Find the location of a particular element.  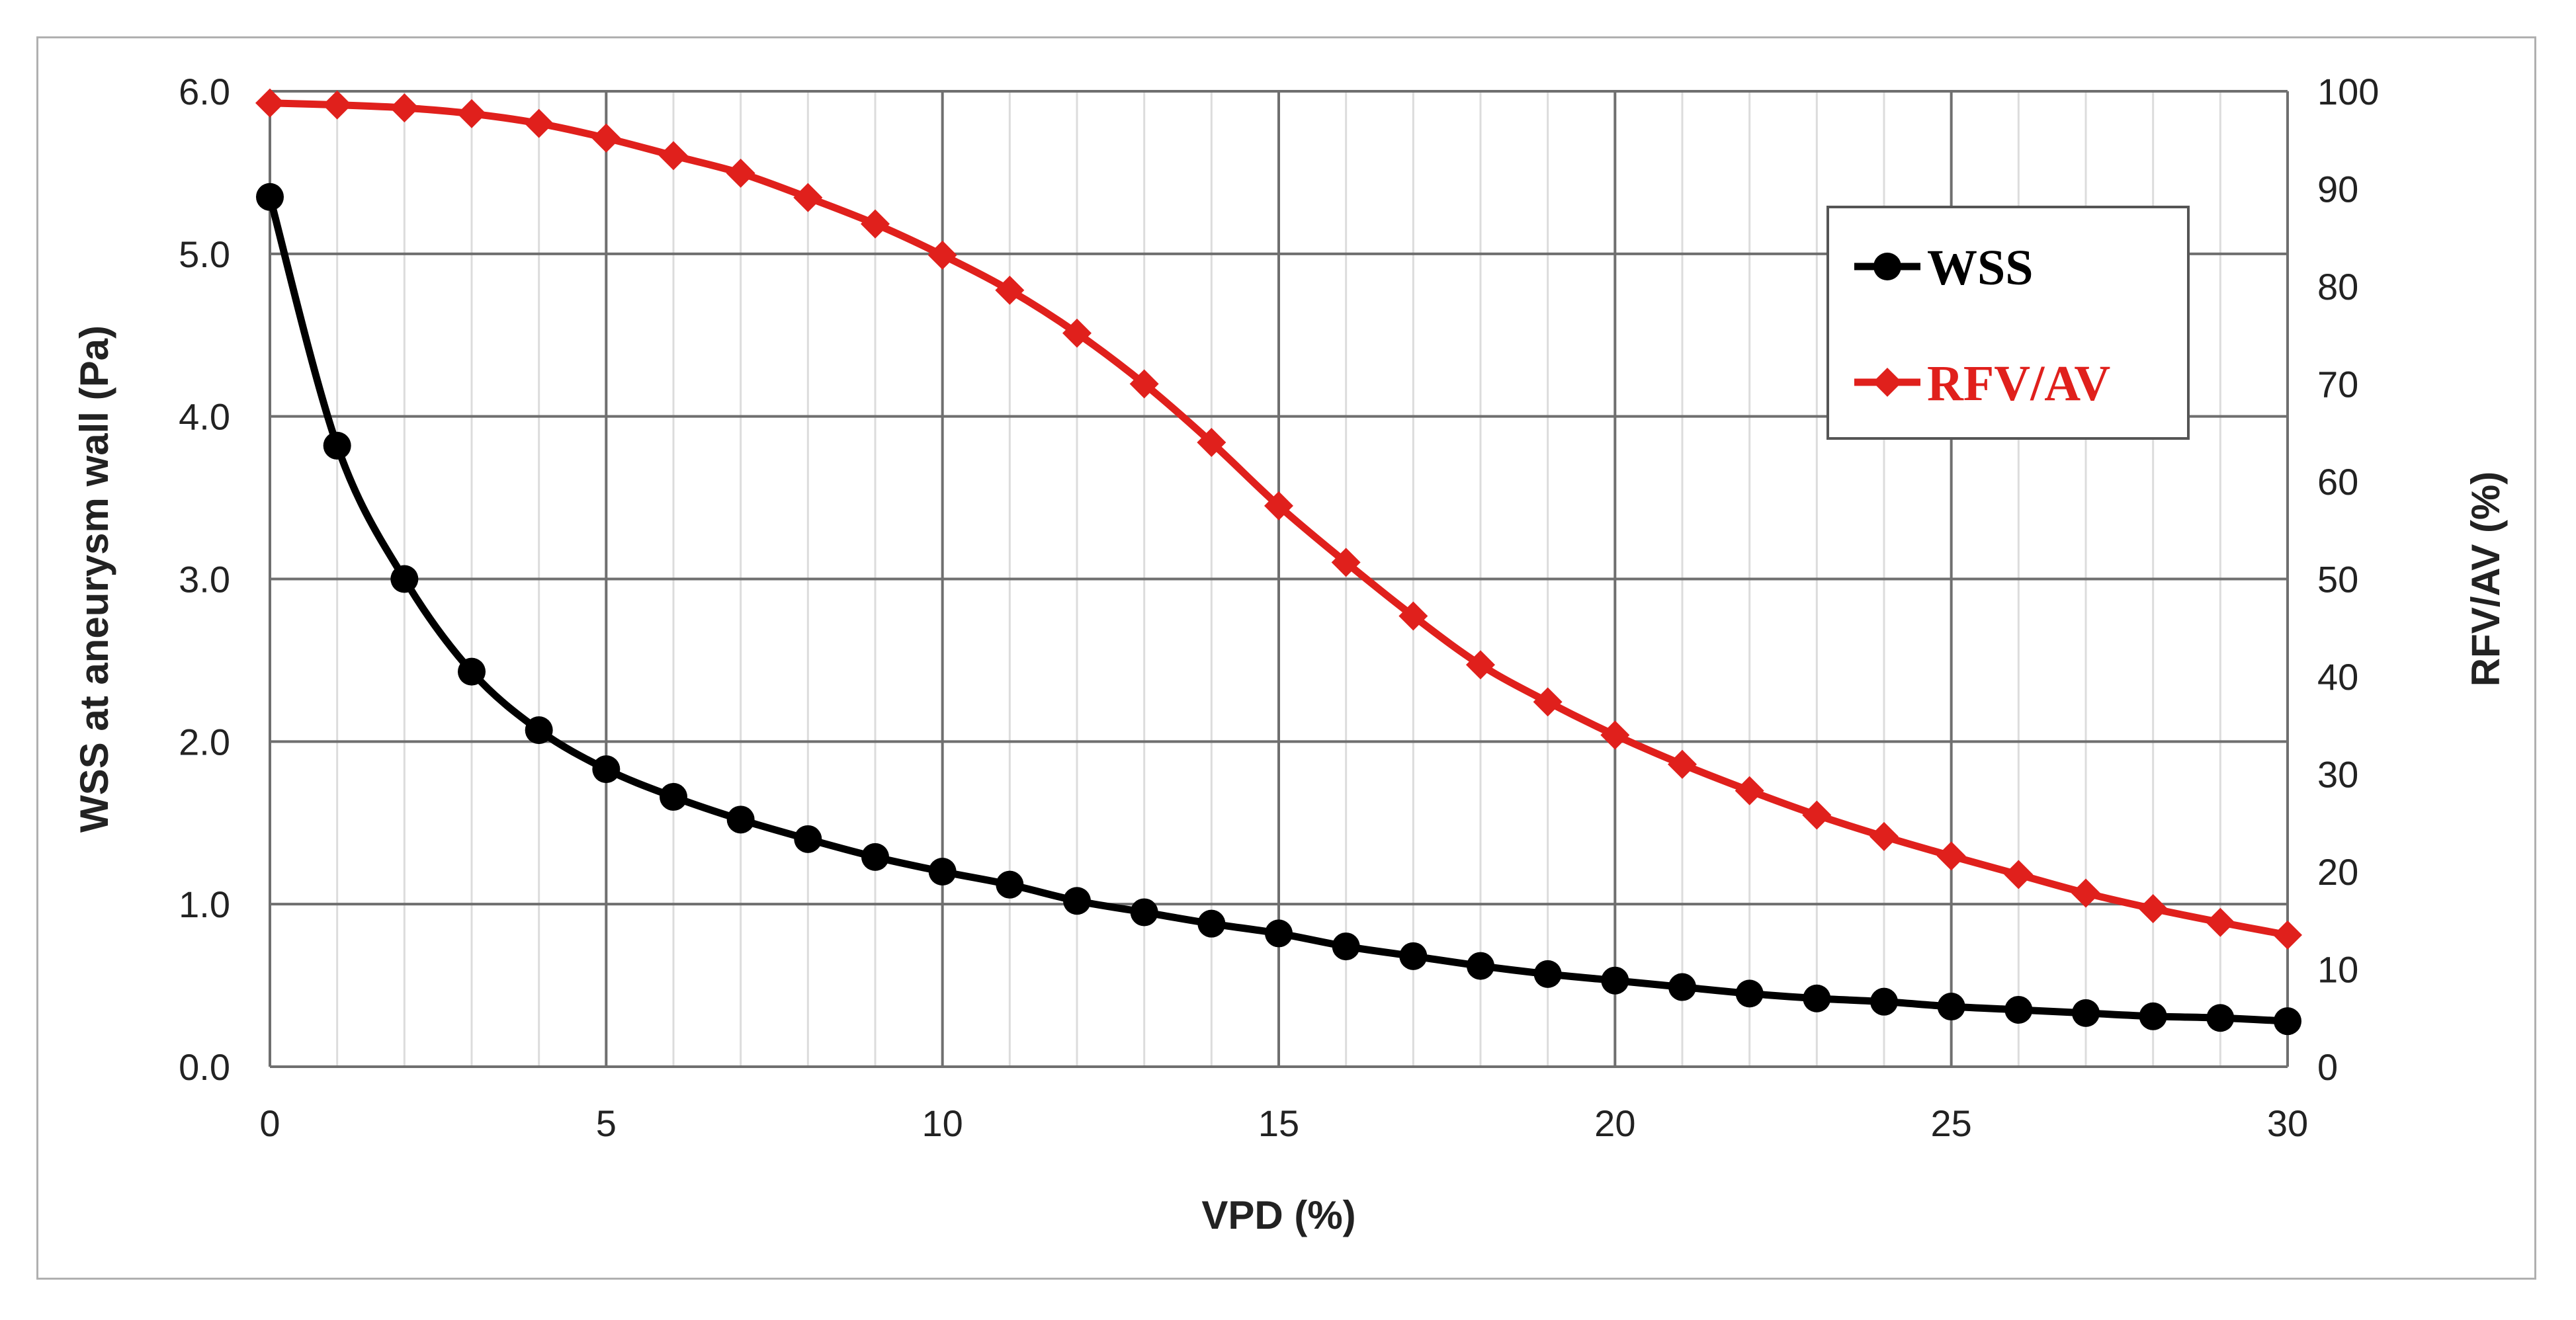

x-tick-label: 15 is located at coordinates (1278, 1123).